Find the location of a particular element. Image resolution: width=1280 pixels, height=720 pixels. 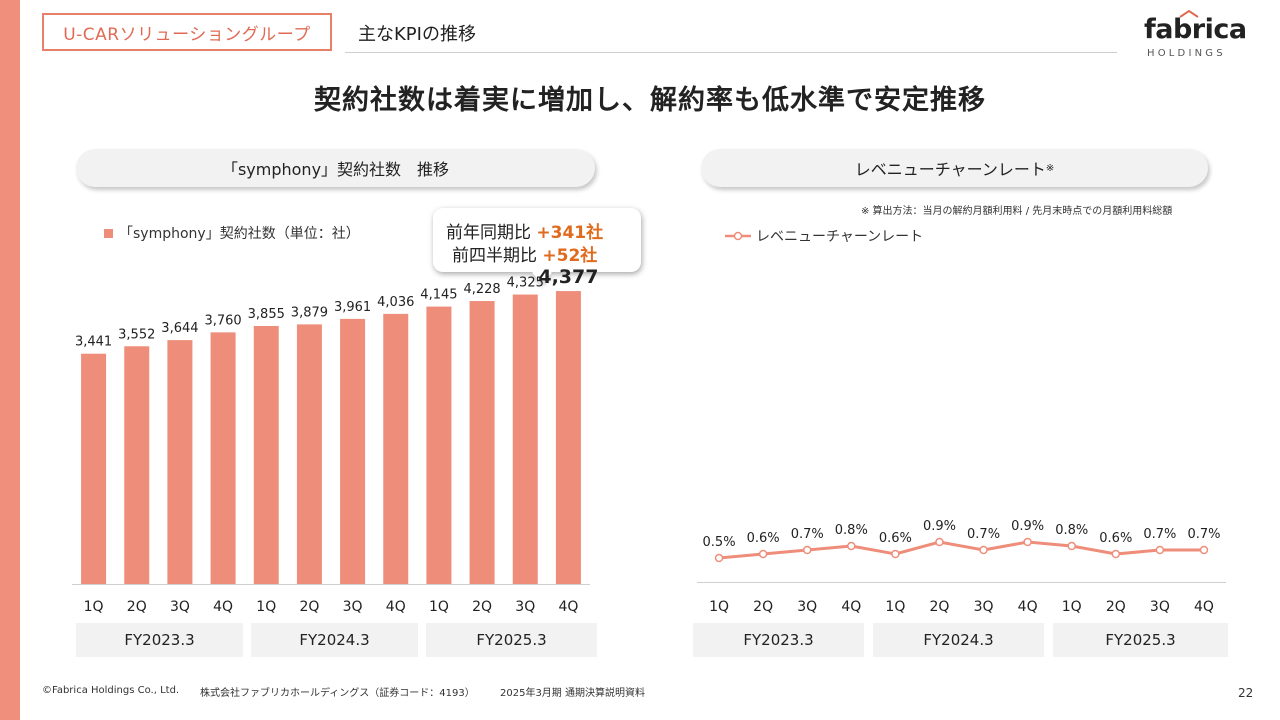

group-label: U-CARソリューショングループ is located at coordinates (187, 32).